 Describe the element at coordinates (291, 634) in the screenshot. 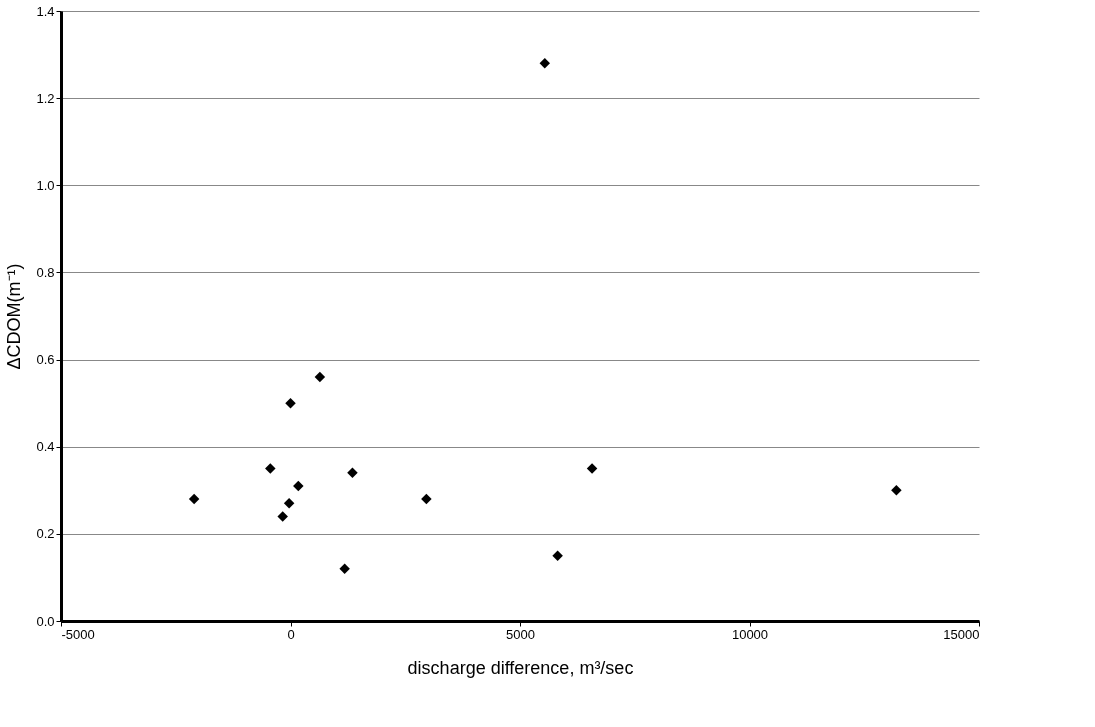

I see `x-tick-label: 0` at that location.